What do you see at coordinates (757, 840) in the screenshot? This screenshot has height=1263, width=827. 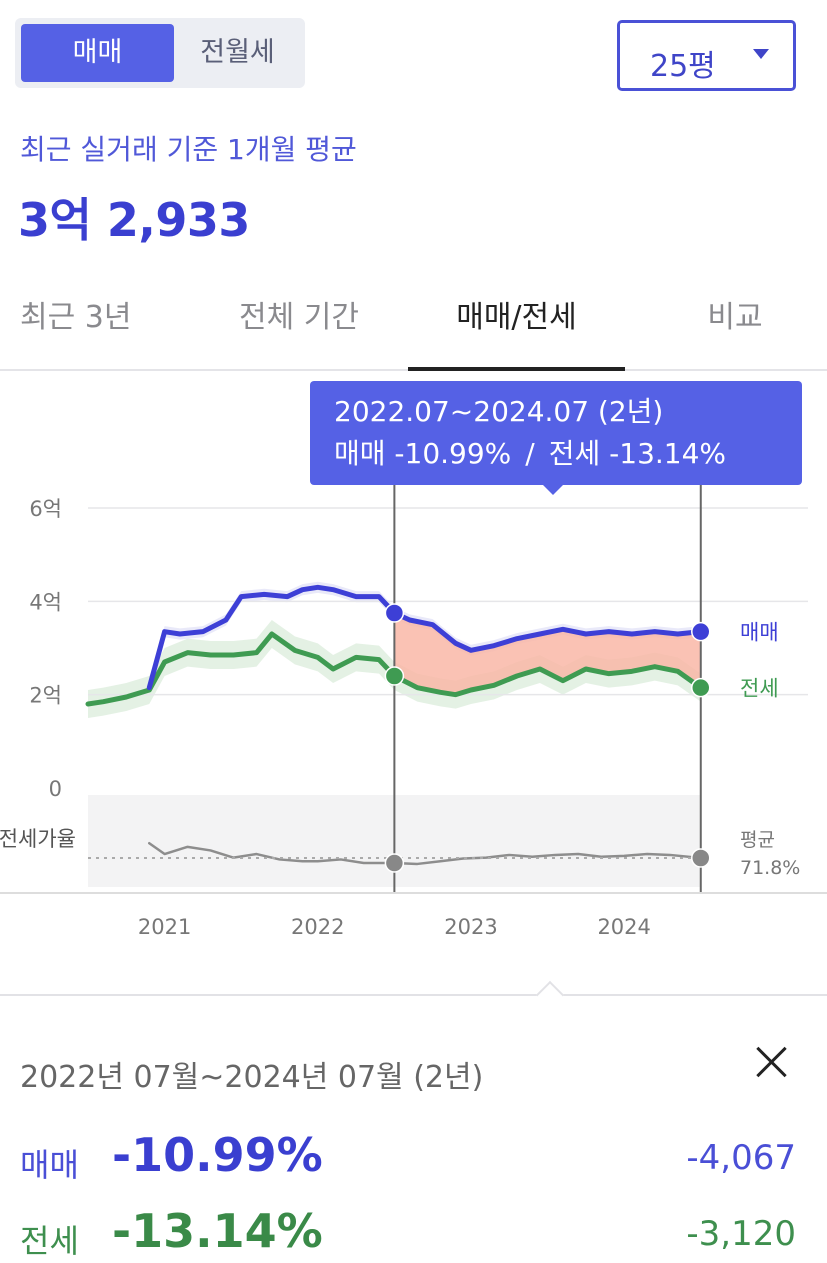 I see `ratio-average-label: 평균` at bounding box center [757, 840].